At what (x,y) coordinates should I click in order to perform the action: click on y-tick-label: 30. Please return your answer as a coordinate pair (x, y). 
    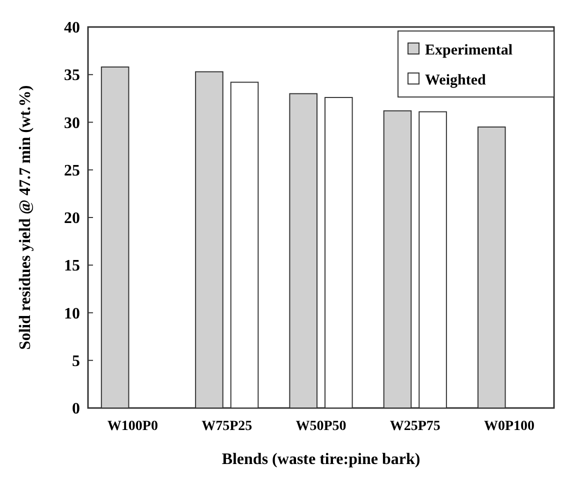
    Looking at the image, I should click on (72, 123).